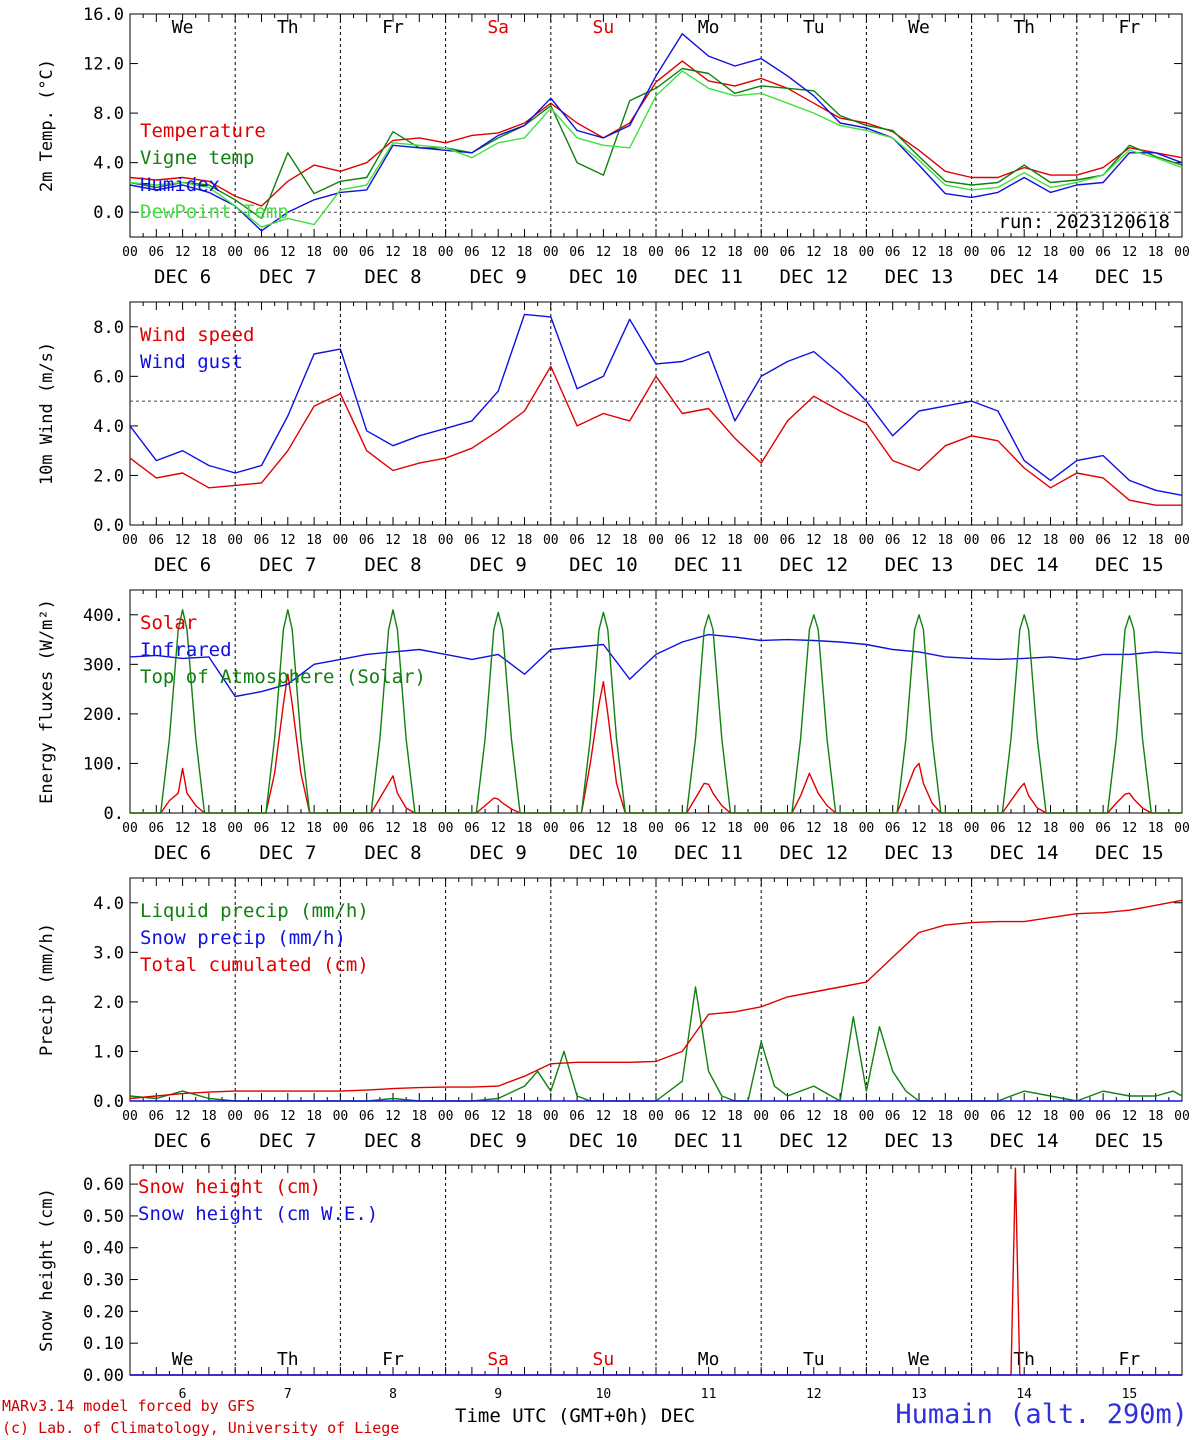 The height and width of the screenshot is (1440, 1194). Describe the element at coordinates (103, 1185) in the screenshot. I see `y-tick-label: 0.60` at that location.